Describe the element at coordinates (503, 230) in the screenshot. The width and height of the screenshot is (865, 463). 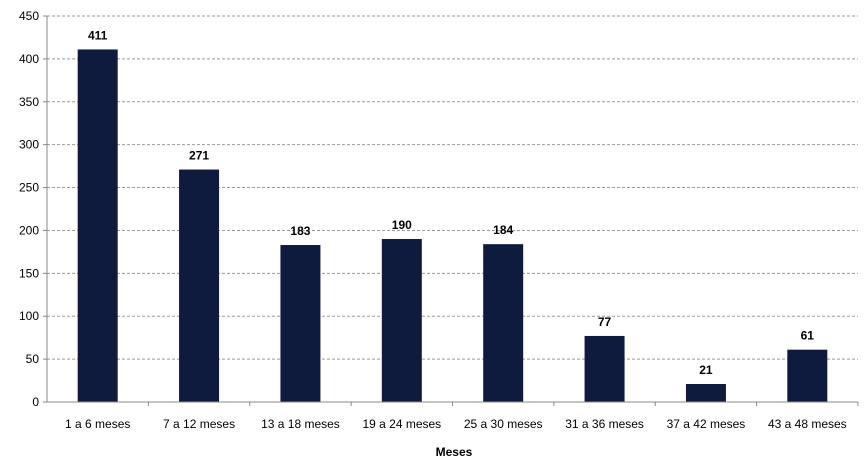
I see `data-label: 184` at that location.